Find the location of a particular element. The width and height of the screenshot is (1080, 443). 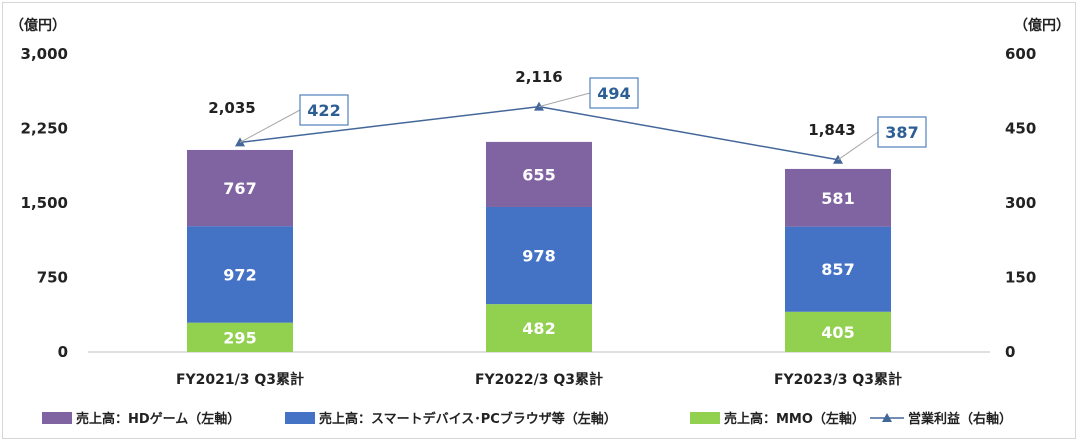

bar-value-label: 405 is located at coordinates (837, 332).